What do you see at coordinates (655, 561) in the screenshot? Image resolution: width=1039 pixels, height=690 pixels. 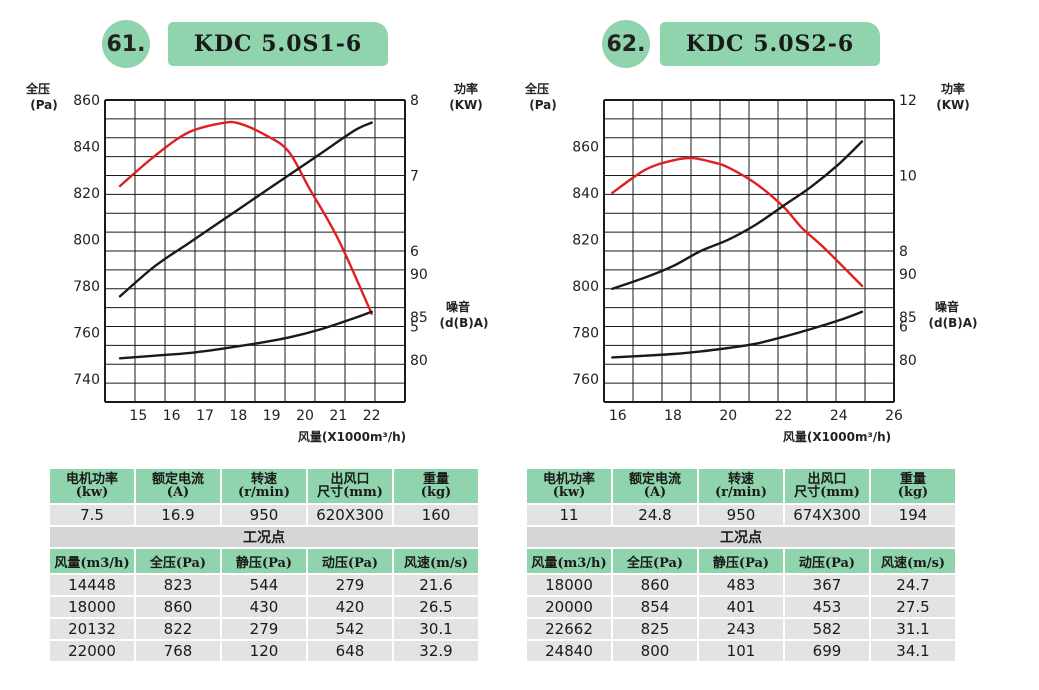 I see `op-header-cell: 全压(Pa)` at bounding box center [655, 561].